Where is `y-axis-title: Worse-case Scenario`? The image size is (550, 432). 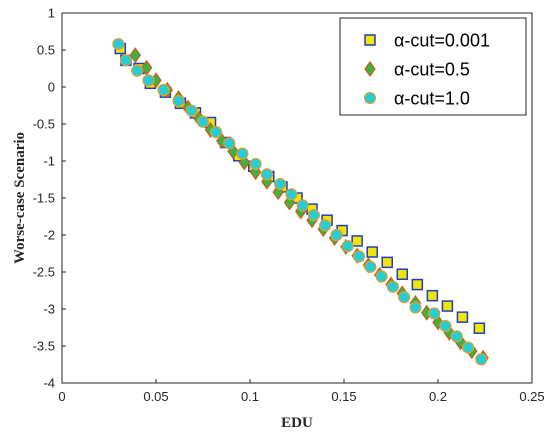 y-axis-title: Worse-case Scenario is located at coordinates (20, 198).